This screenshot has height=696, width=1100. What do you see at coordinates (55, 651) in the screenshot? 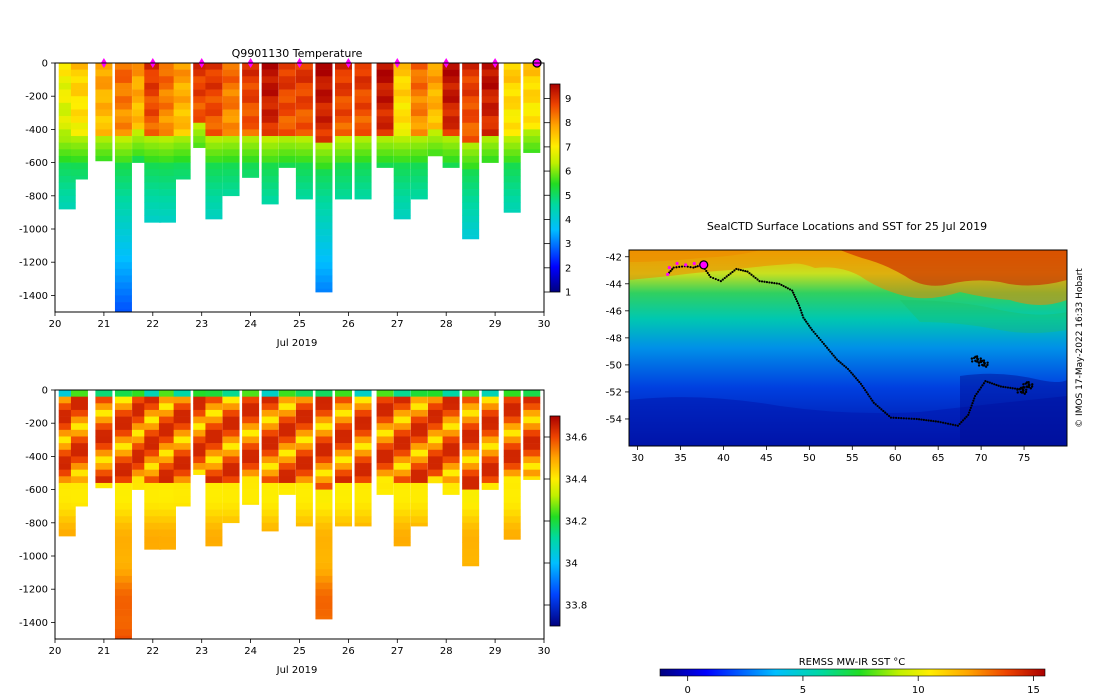
I see `x-tick-label: 20` at bounding box center [55, 651].